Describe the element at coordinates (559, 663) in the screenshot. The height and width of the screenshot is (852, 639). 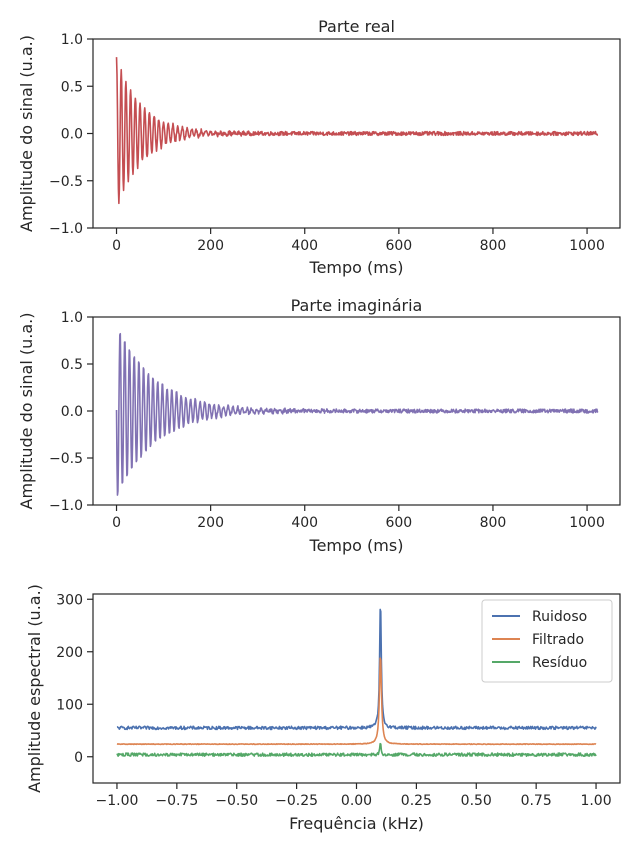
I see `legend-label: Resíduo` at that location.